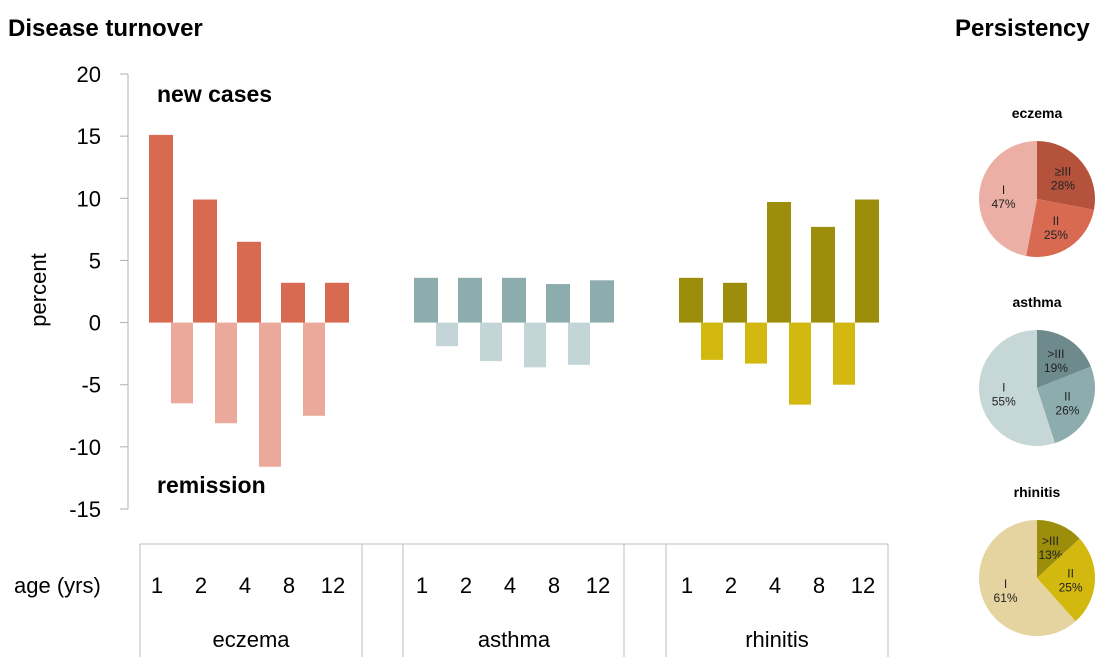 Image resolution: width=1118 pixels, height=657 pixels. What do you see at coordinates (1037, 492) in the screenshot?
I see `pie-title-rhinitis: rhinitis` at bounding box center [1037, 492].